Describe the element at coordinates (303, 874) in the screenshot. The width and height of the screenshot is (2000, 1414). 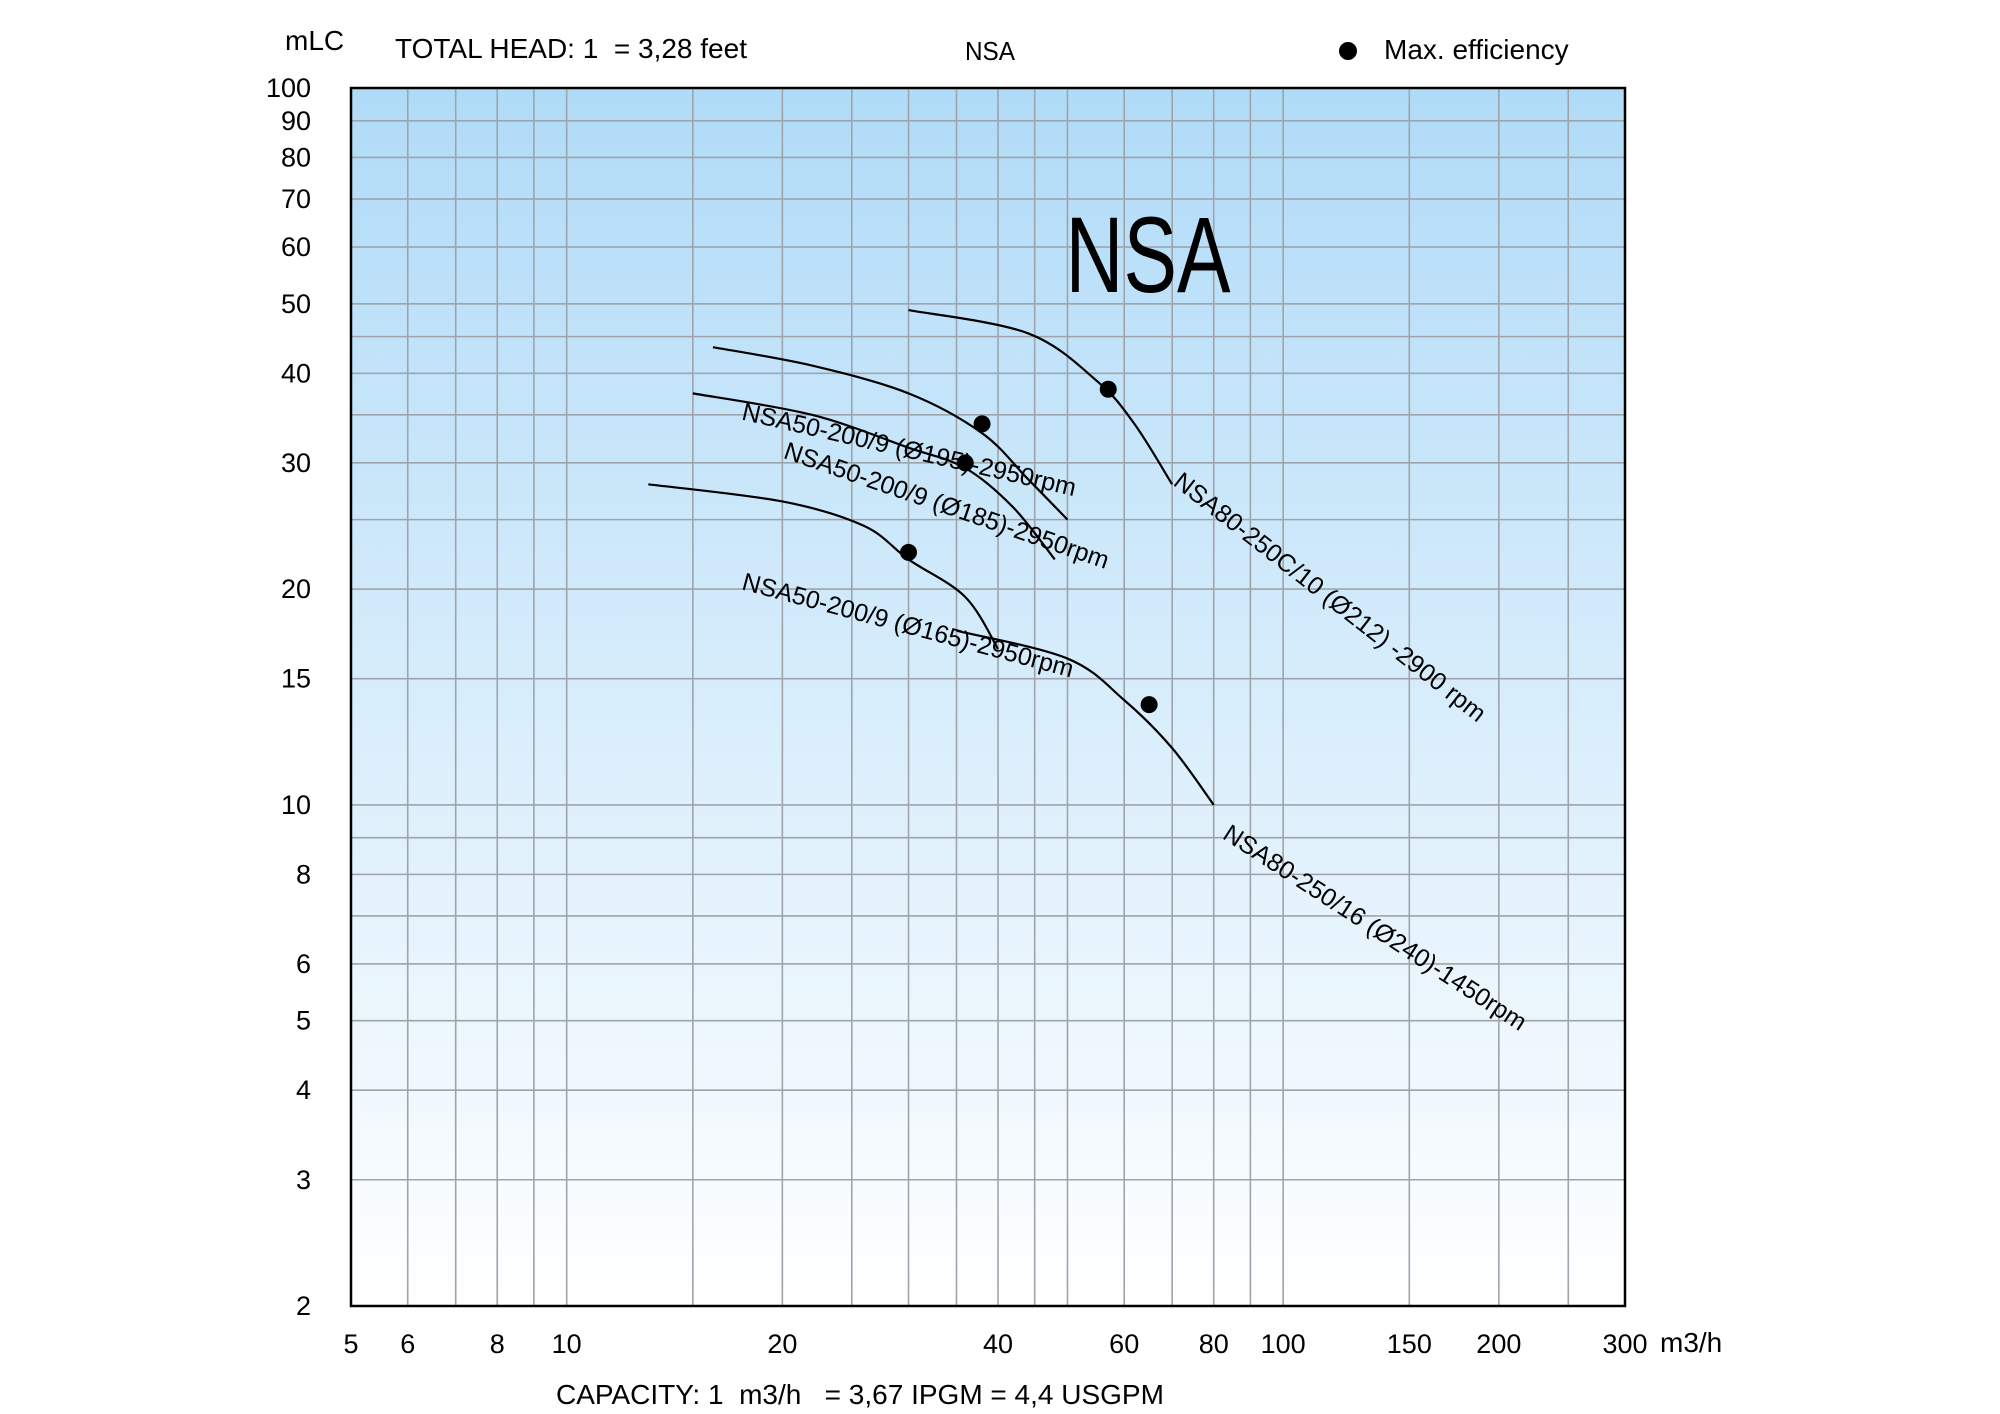
I see `y-tick-label: 8` at that location.